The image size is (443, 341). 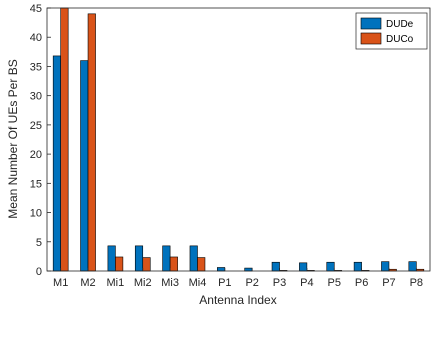 I want to click on bar-duco-m2, so click(x=91, y=142).